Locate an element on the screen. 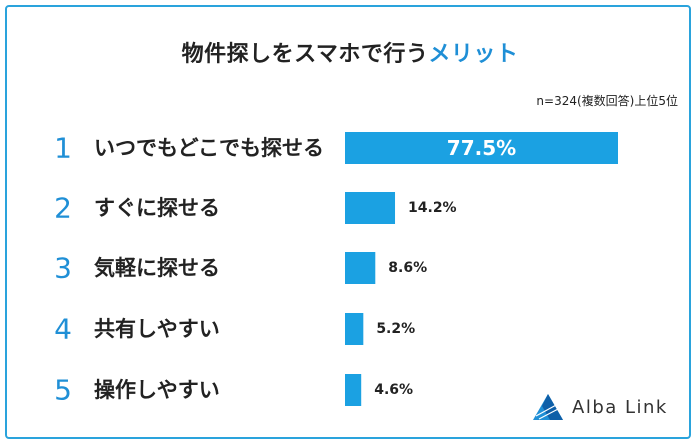 The width and height of the screenshot is (700, 446). rank-number: 2 is located at coordinates (63, 208).